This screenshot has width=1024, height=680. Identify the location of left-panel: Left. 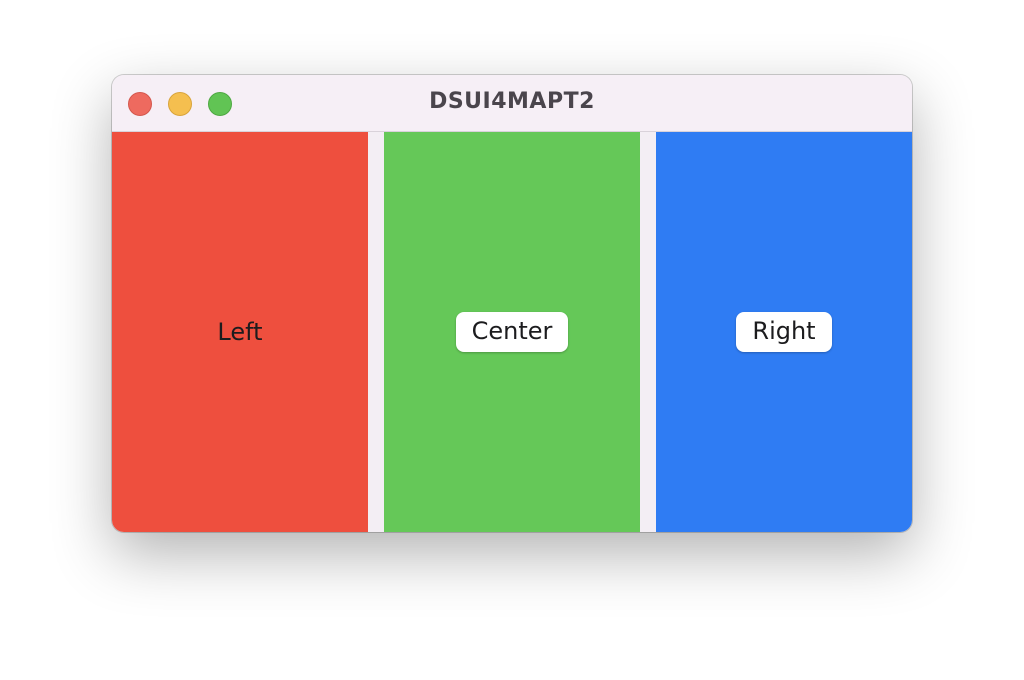
(240, 332).